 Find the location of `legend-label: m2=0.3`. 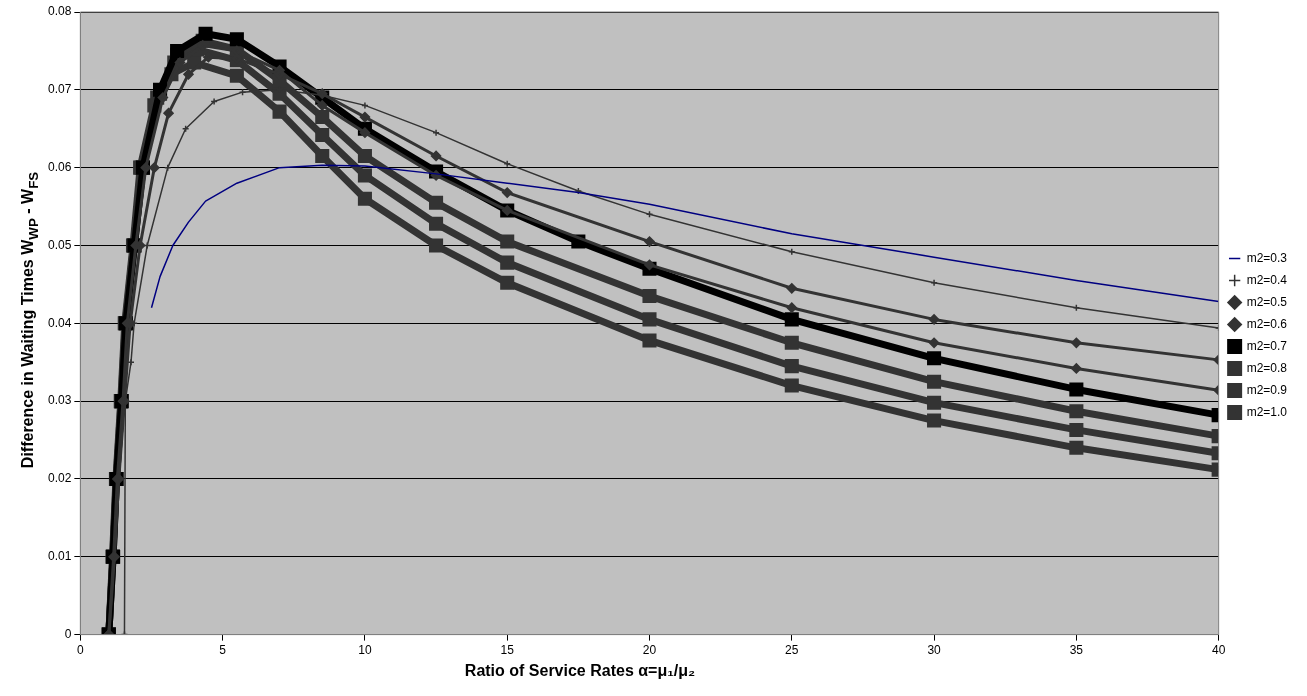

legend-label: m2=0.3 is located at coordinates (1267, 257).